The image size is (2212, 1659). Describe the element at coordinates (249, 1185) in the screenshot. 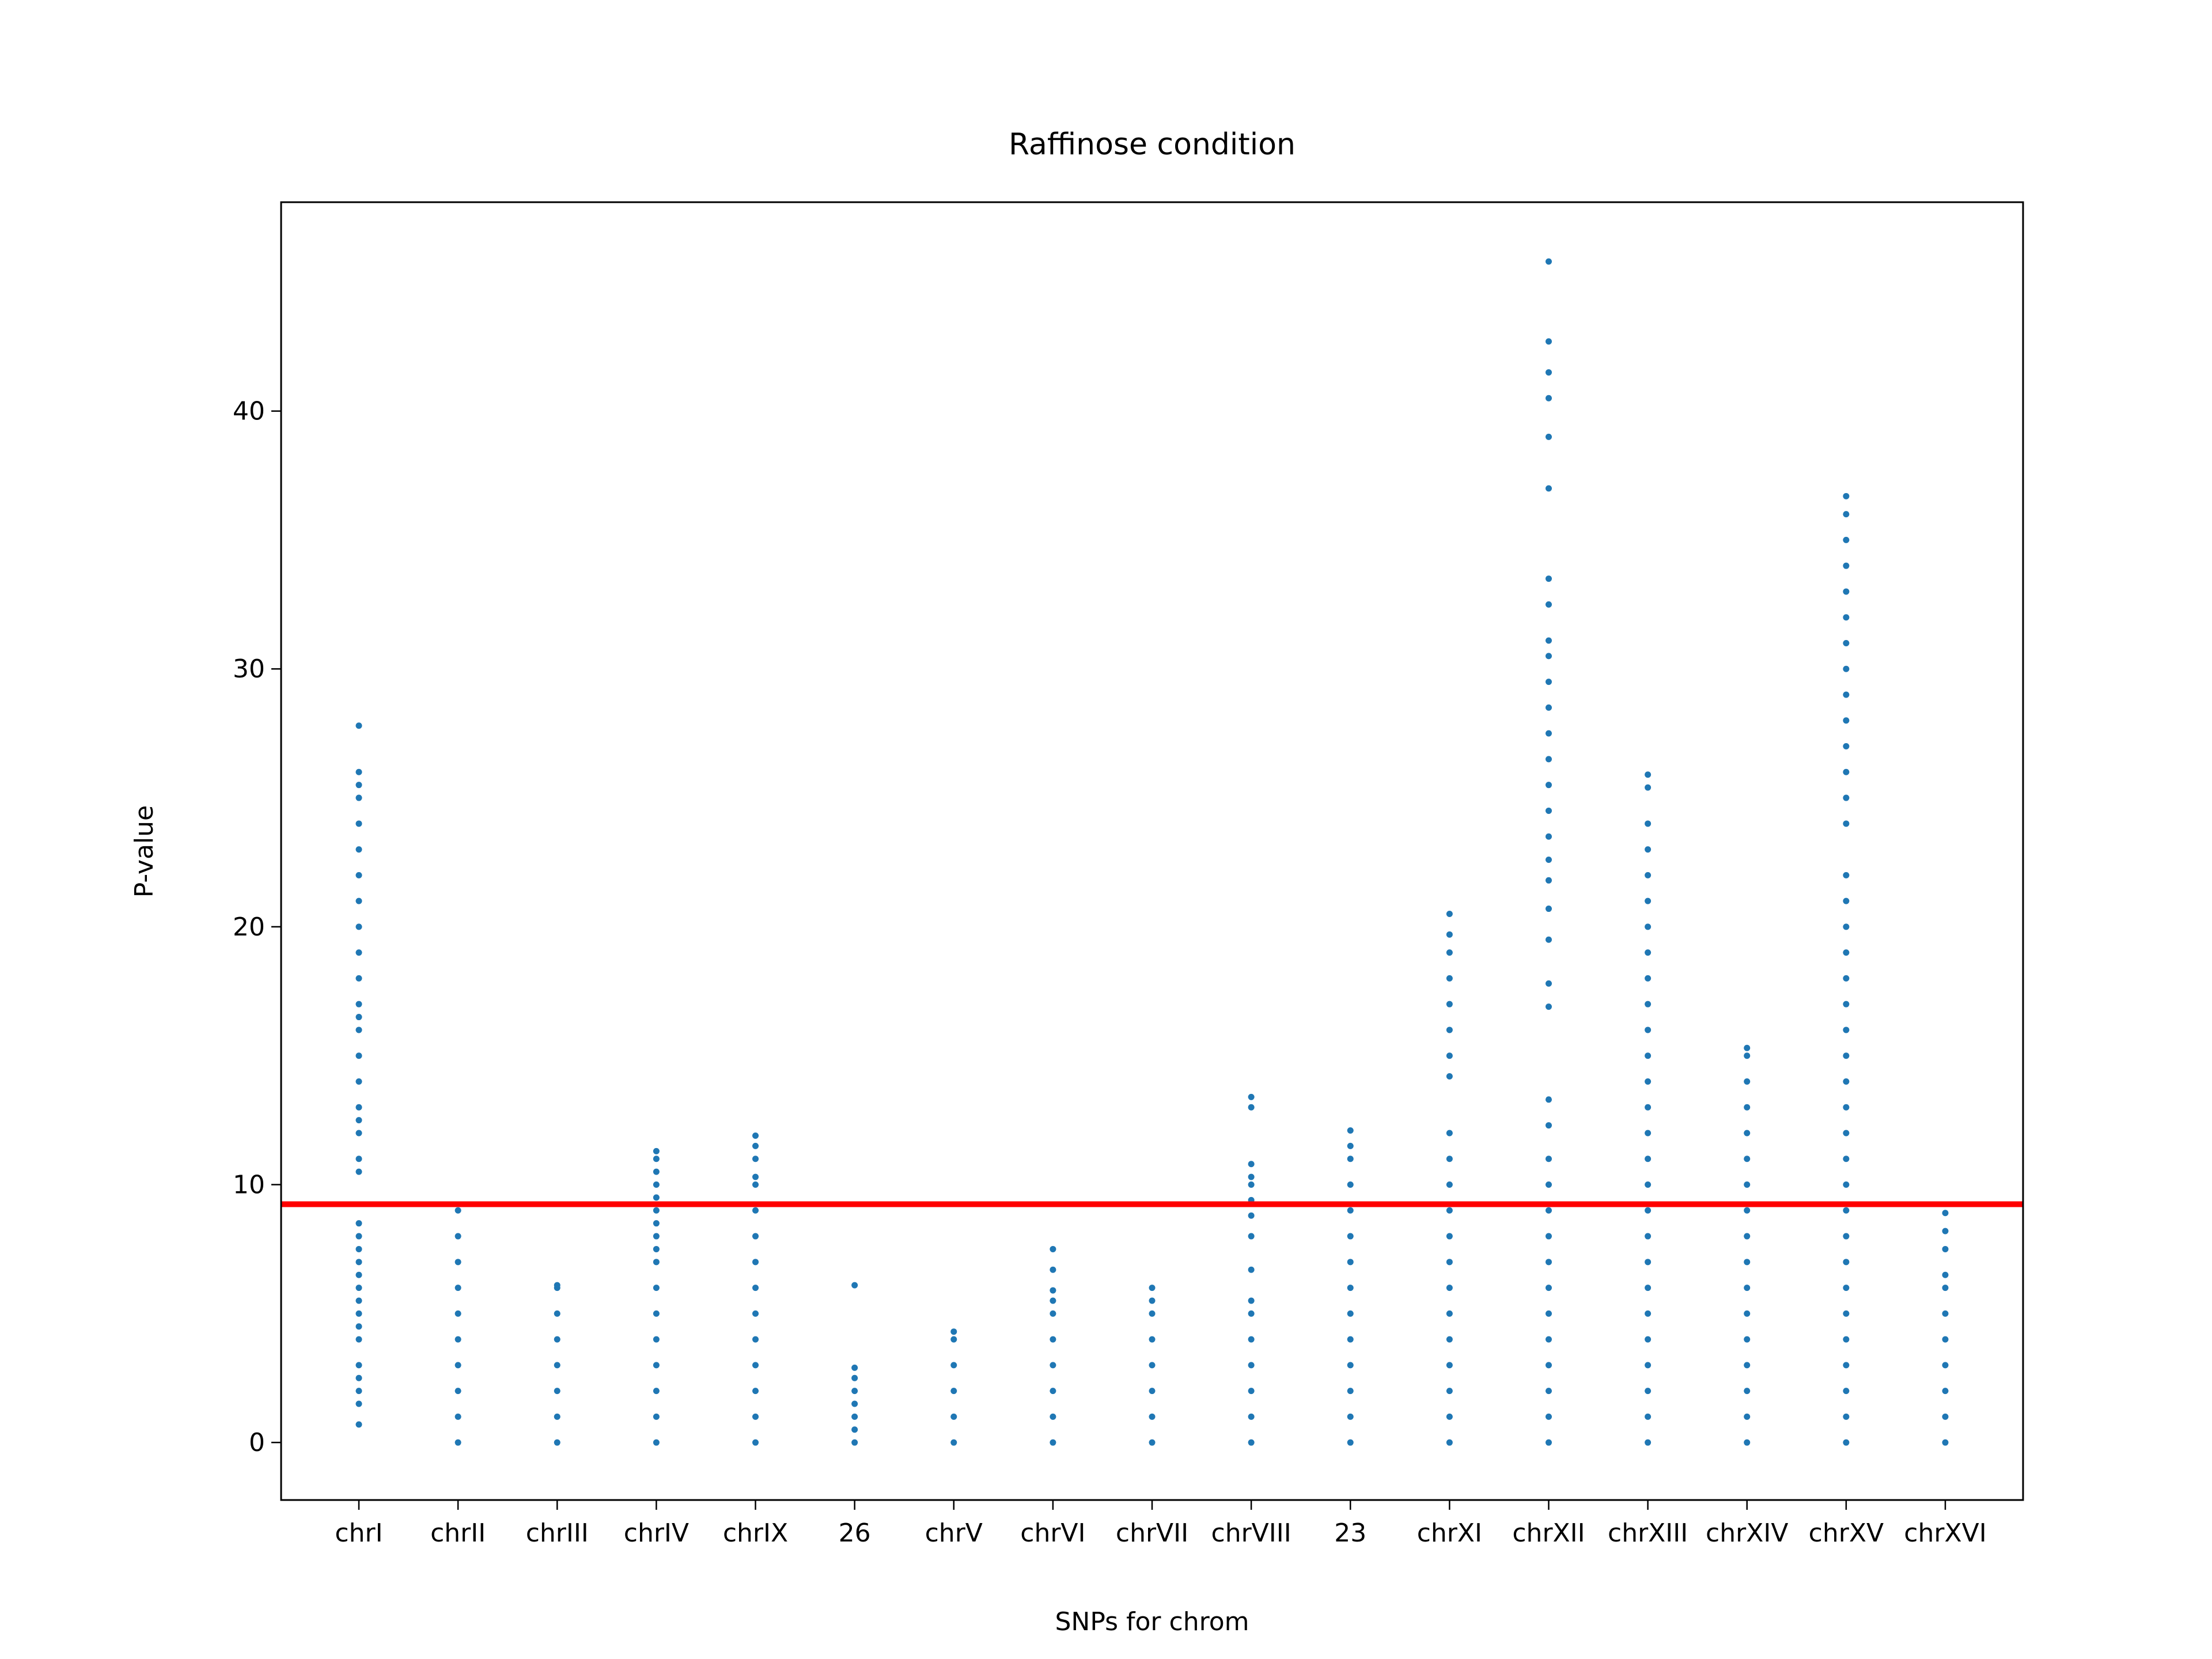

I see `y-tick-label: 10` at that location.